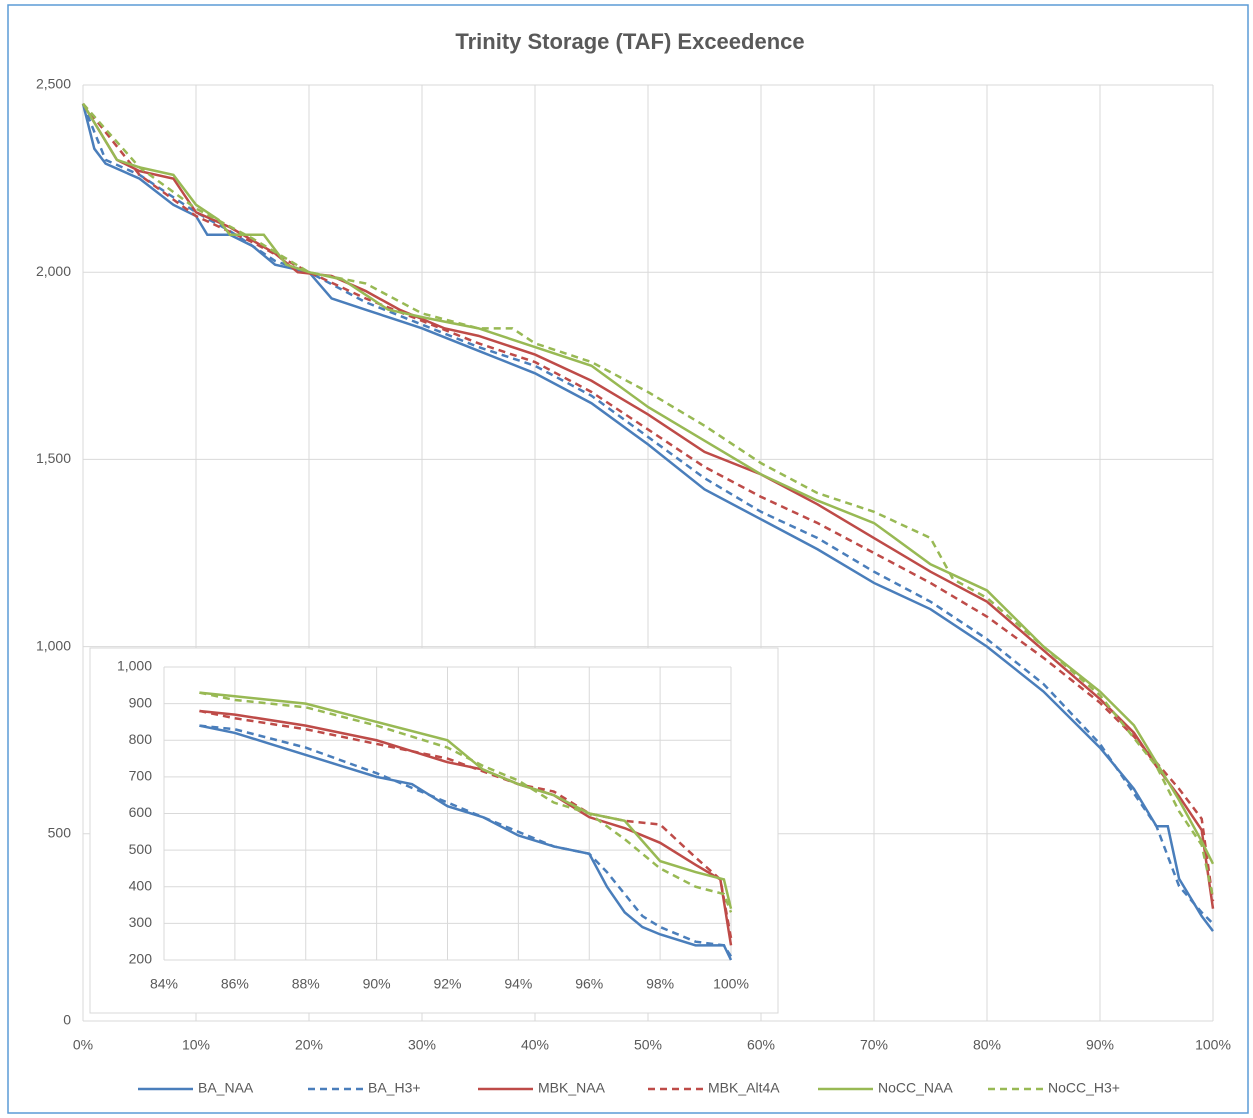  I want to click on y-tick-label: 800, so click(141, 739).